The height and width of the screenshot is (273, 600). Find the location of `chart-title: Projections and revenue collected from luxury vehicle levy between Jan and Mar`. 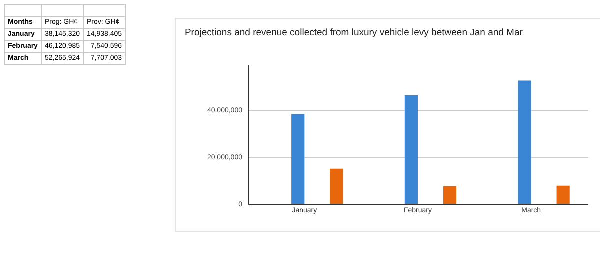

chart-title: Projections and revenue collected from luxury vehicle levy between Jan and Mar is located at coordinates (353, 33).